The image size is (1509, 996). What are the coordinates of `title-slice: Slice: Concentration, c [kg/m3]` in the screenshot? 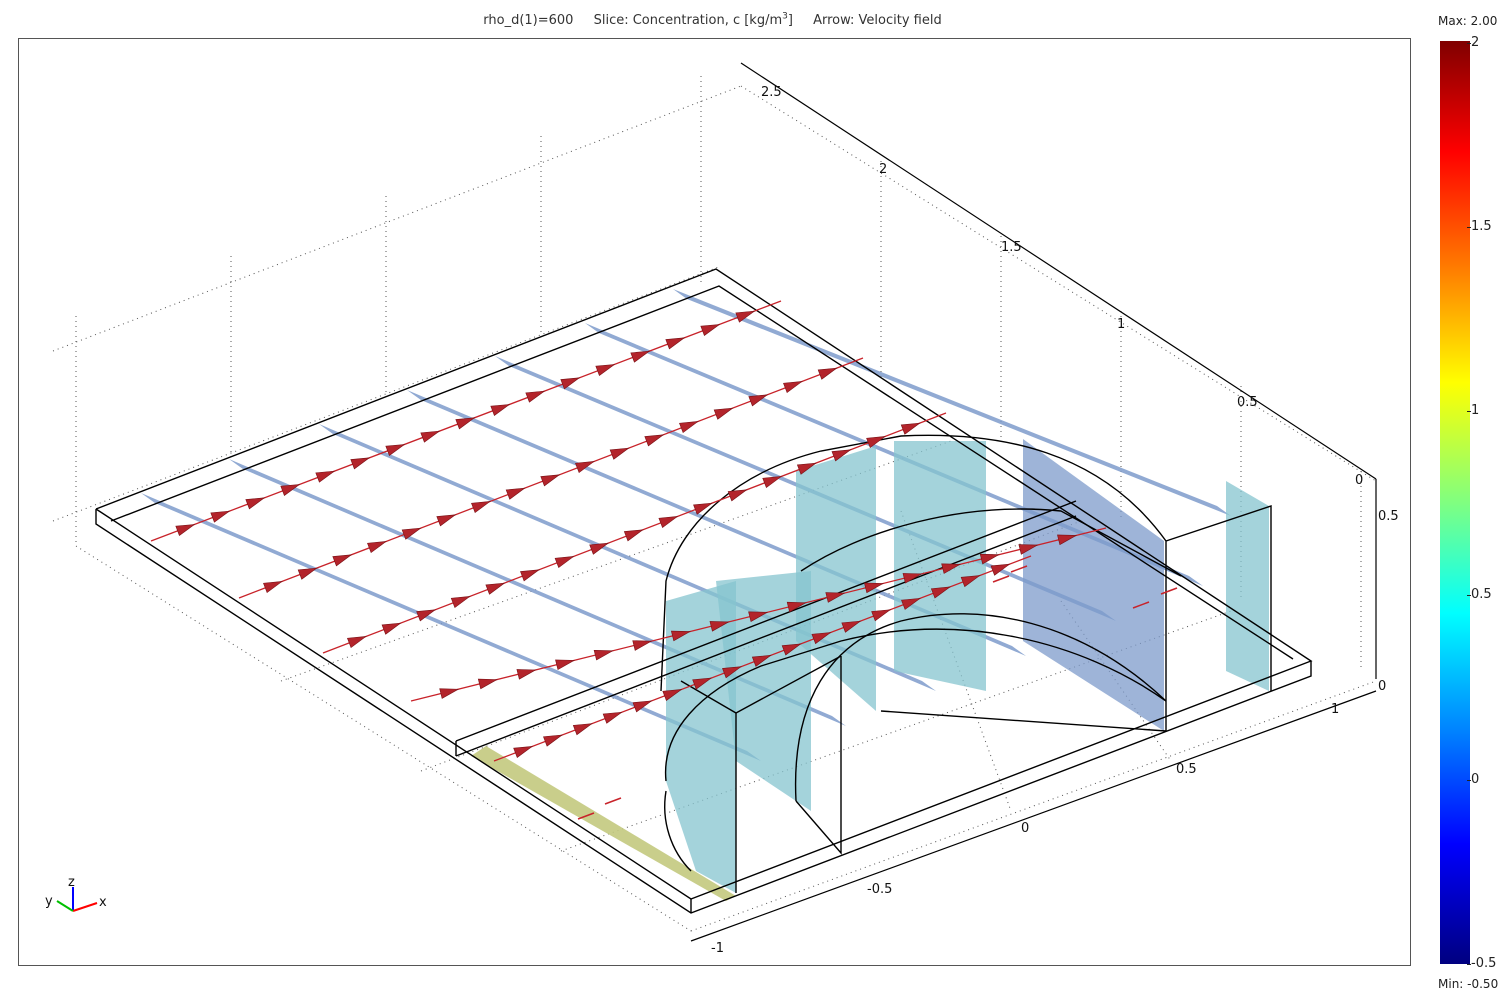 It's located at (693, 20).